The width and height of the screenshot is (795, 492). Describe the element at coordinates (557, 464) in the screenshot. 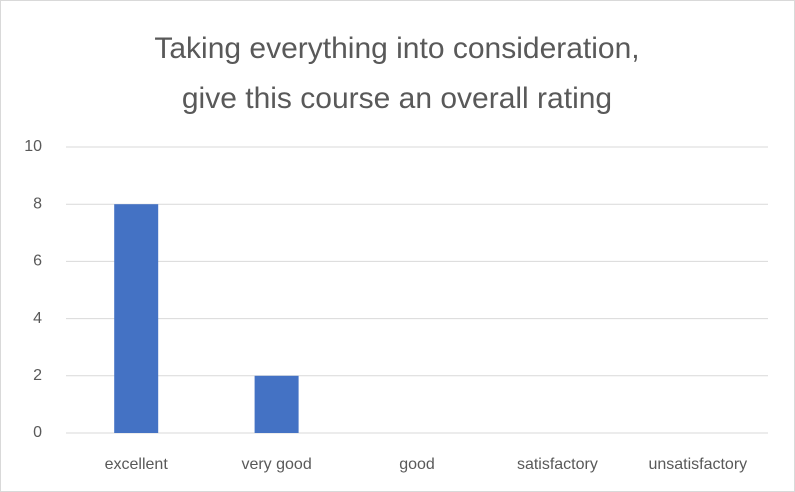

I see `x-tick-label: satisfactory` at that location.